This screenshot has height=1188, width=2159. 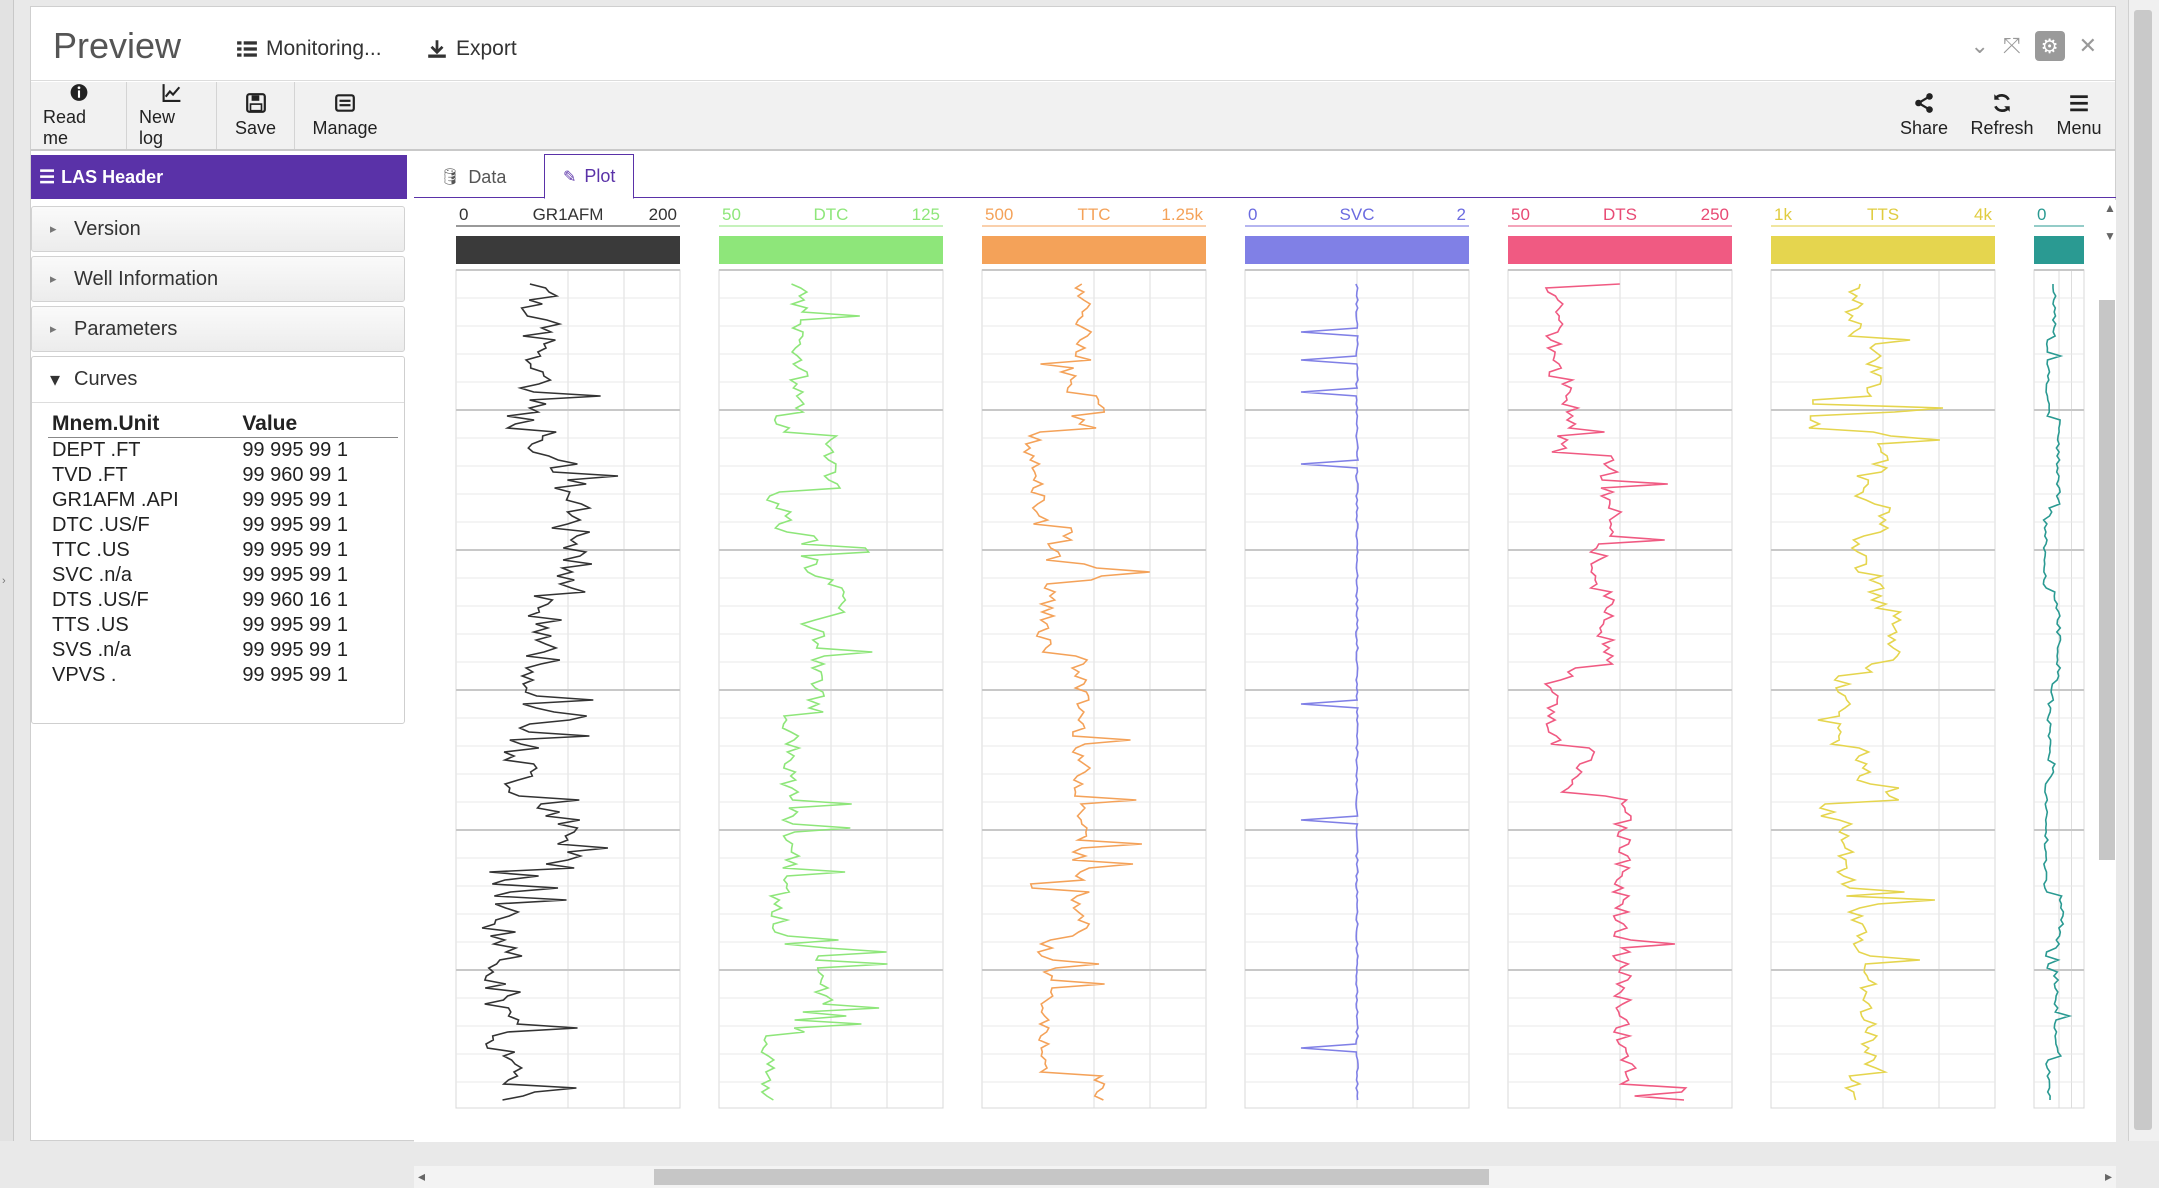 What do you see at coordinates (600, 176) in the screenshot?
I see `tab-label: Plot` at bounding box center [600, 176].